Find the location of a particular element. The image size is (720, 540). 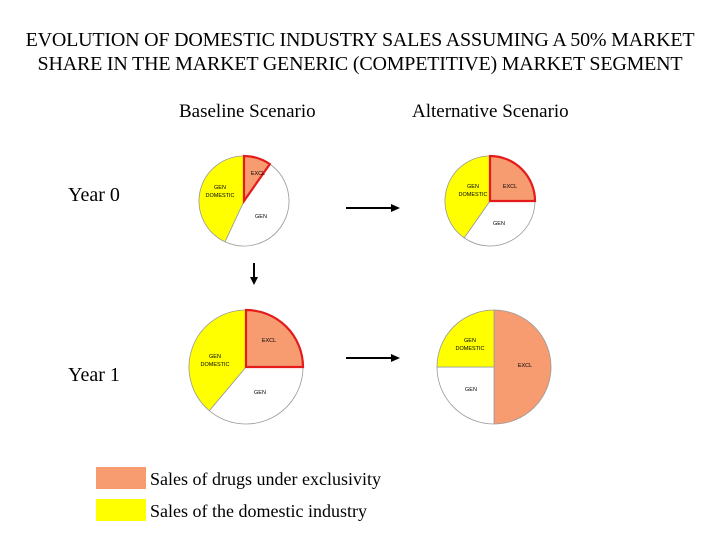

arrow-year0-to-year1 is located at coordinates (254, 274).